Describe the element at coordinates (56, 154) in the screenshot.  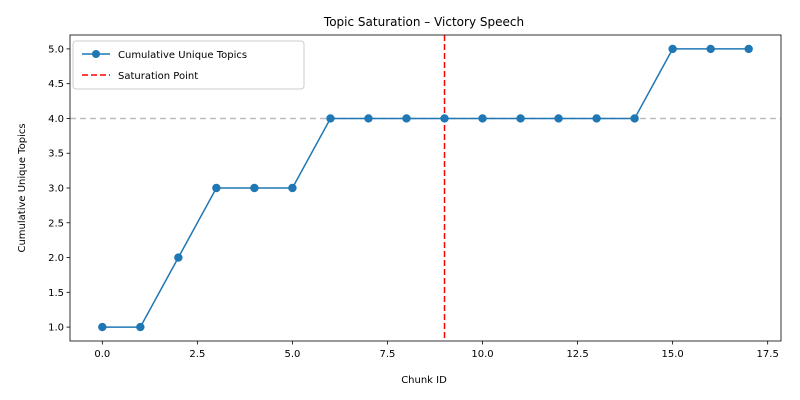
I see `y-tick-label: 3.5` at that location.